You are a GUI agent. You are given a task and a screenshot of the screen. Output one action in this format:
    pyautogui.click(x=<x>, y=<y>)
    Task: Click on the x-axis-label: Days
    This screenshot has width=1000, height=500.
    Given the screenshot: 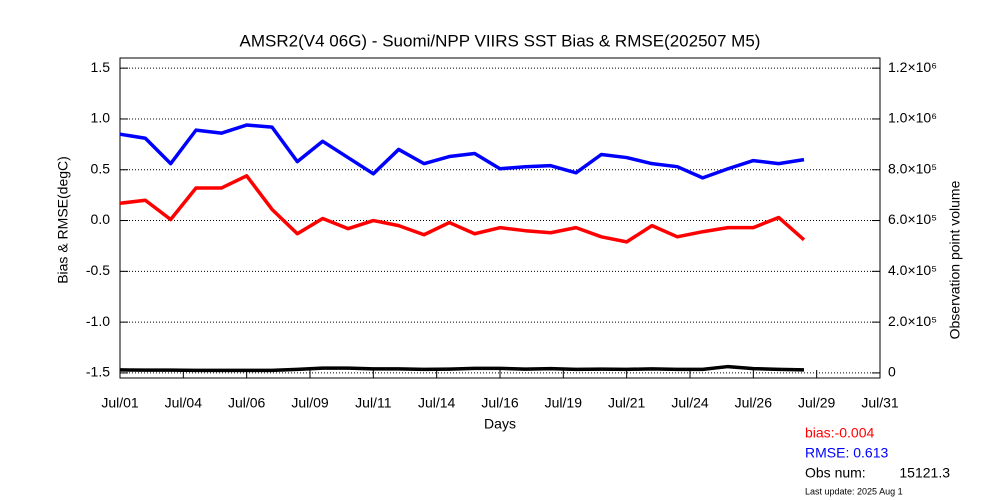 What is the action you would take?
    pyautogui.click(x=500, y=424)
    